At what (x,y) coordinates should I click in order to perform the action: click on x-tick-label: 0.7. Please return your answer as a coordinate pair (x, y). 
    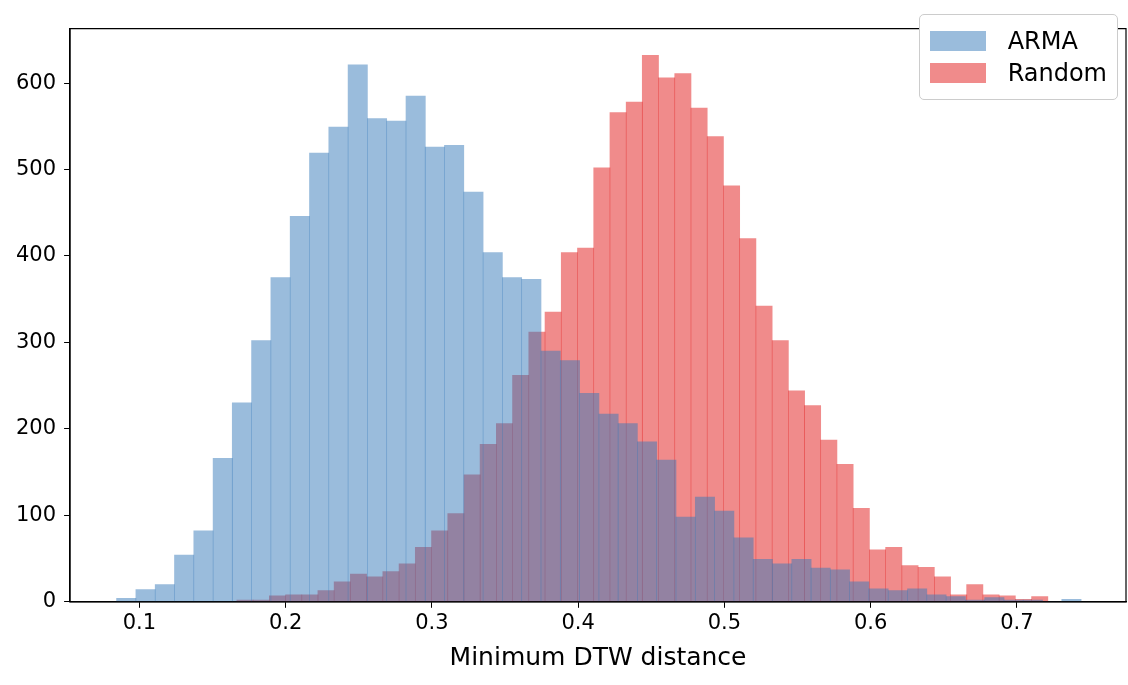
    Looking at the image, I should click on (1017, 621).